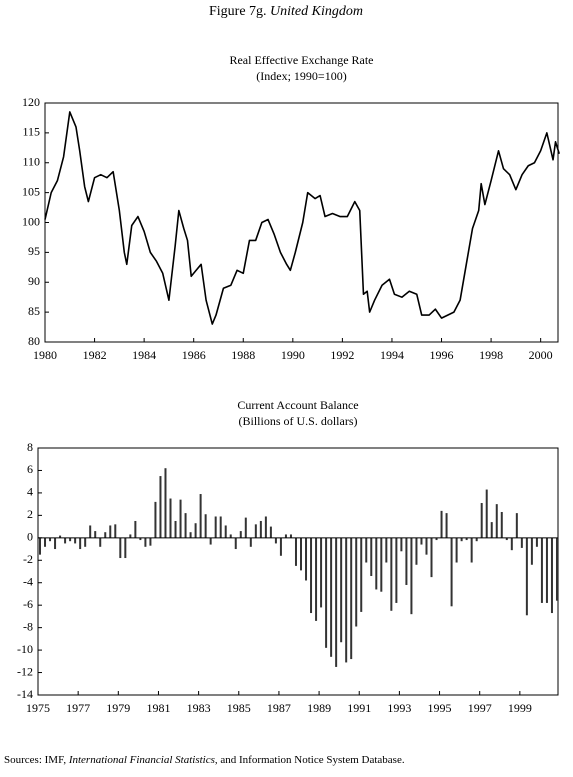 This screenshot has height=777, width=573. I want to click on x-tick-label: 1999, so click(520, 708).